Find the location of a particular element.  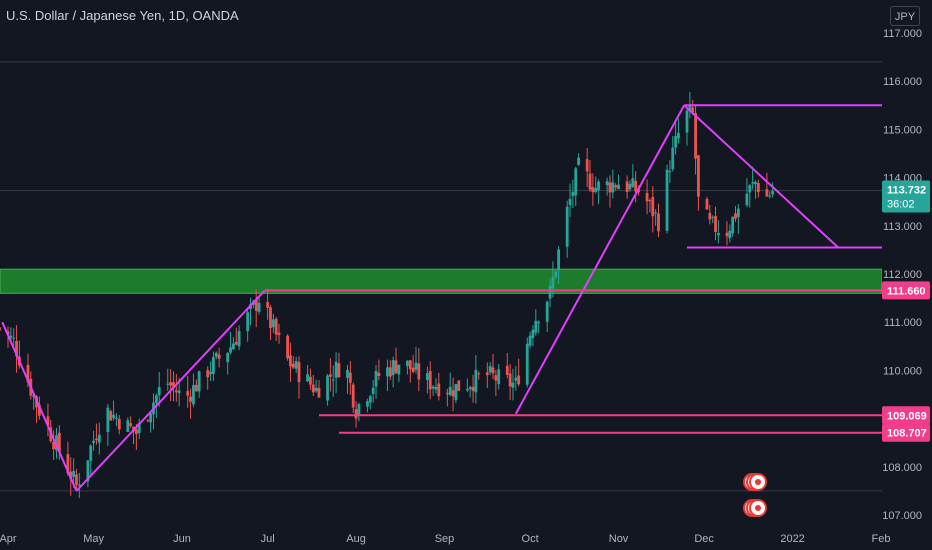

time-tick-label: Oct is located at coordinates (530, 539).